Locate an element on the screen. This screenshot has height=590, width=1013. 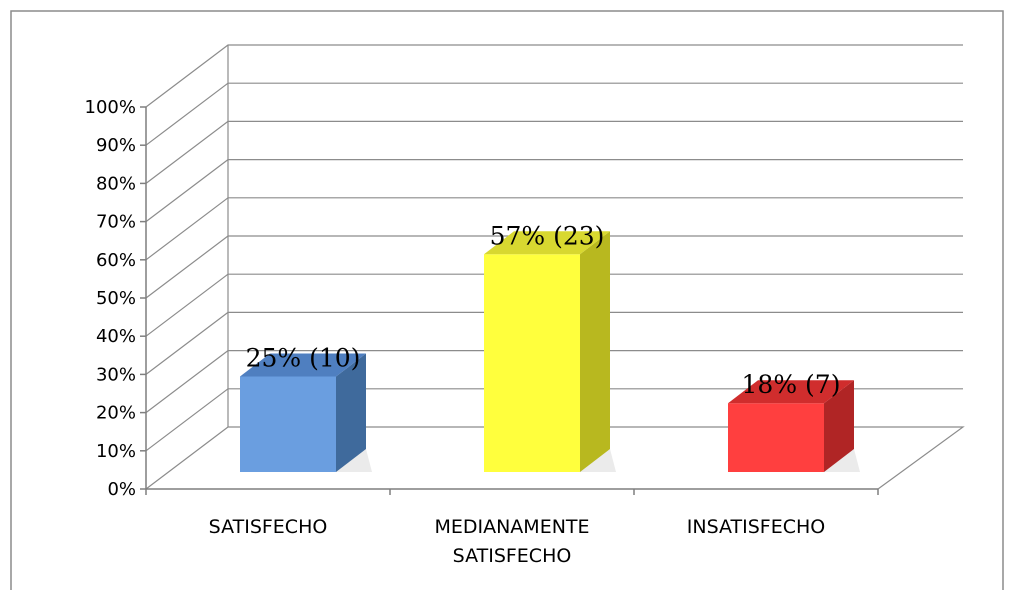
data-label: 57% (23) is located at coordinates (547, 235).